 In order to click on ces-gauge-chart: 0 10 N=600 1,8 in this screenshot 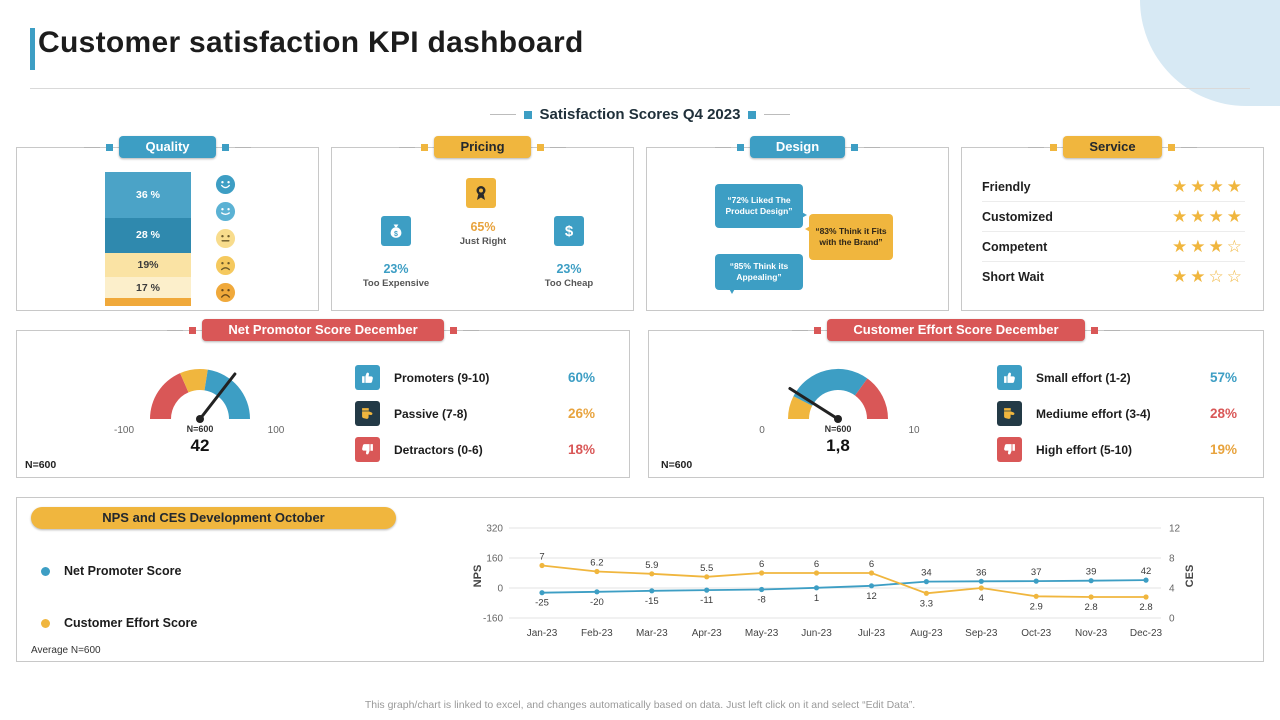, I will do `click(838, 406)`.